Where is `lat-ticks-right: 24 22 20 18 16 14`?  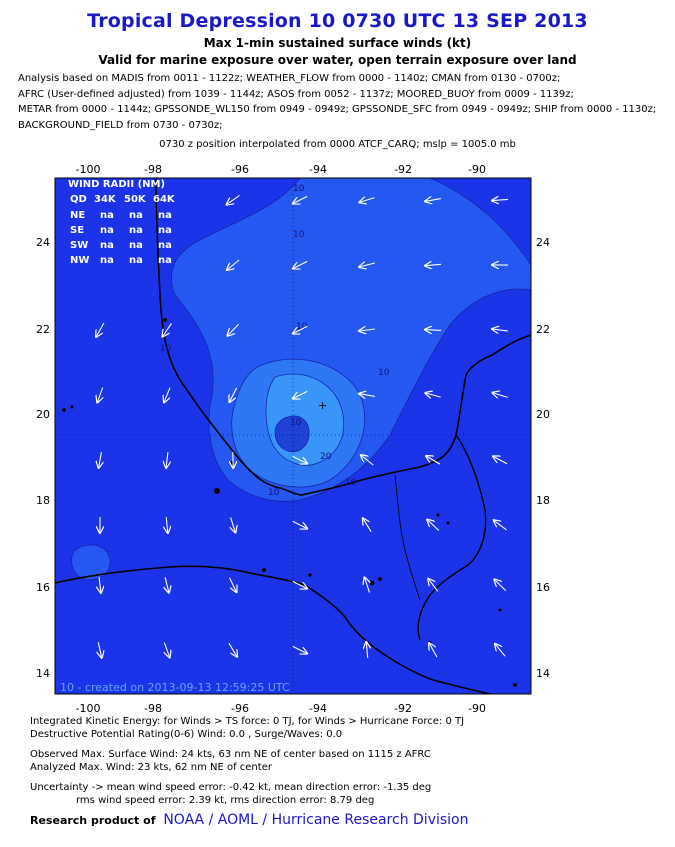
lat-ticks-right: 24 22 20 18 16 14 is located at coordinates (543, 458).